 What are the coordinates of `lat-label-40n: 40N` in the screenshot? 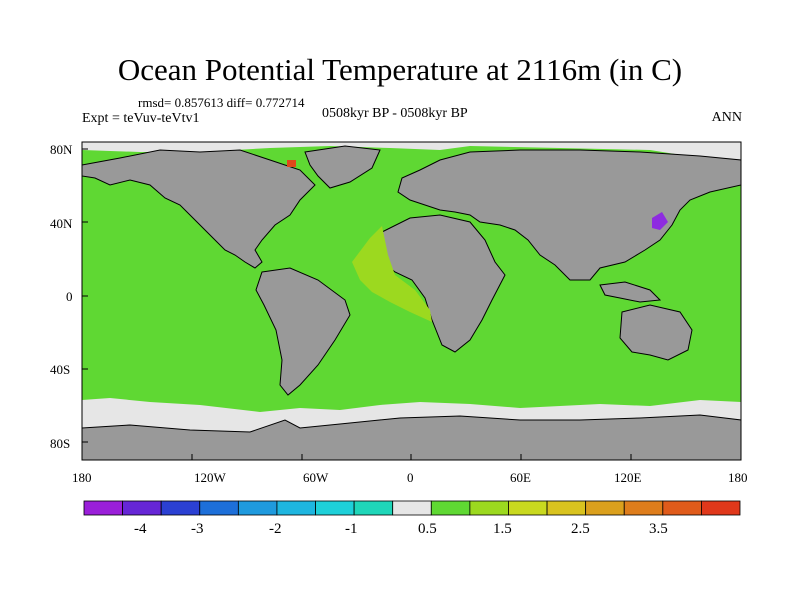 It's located at (61, 223).